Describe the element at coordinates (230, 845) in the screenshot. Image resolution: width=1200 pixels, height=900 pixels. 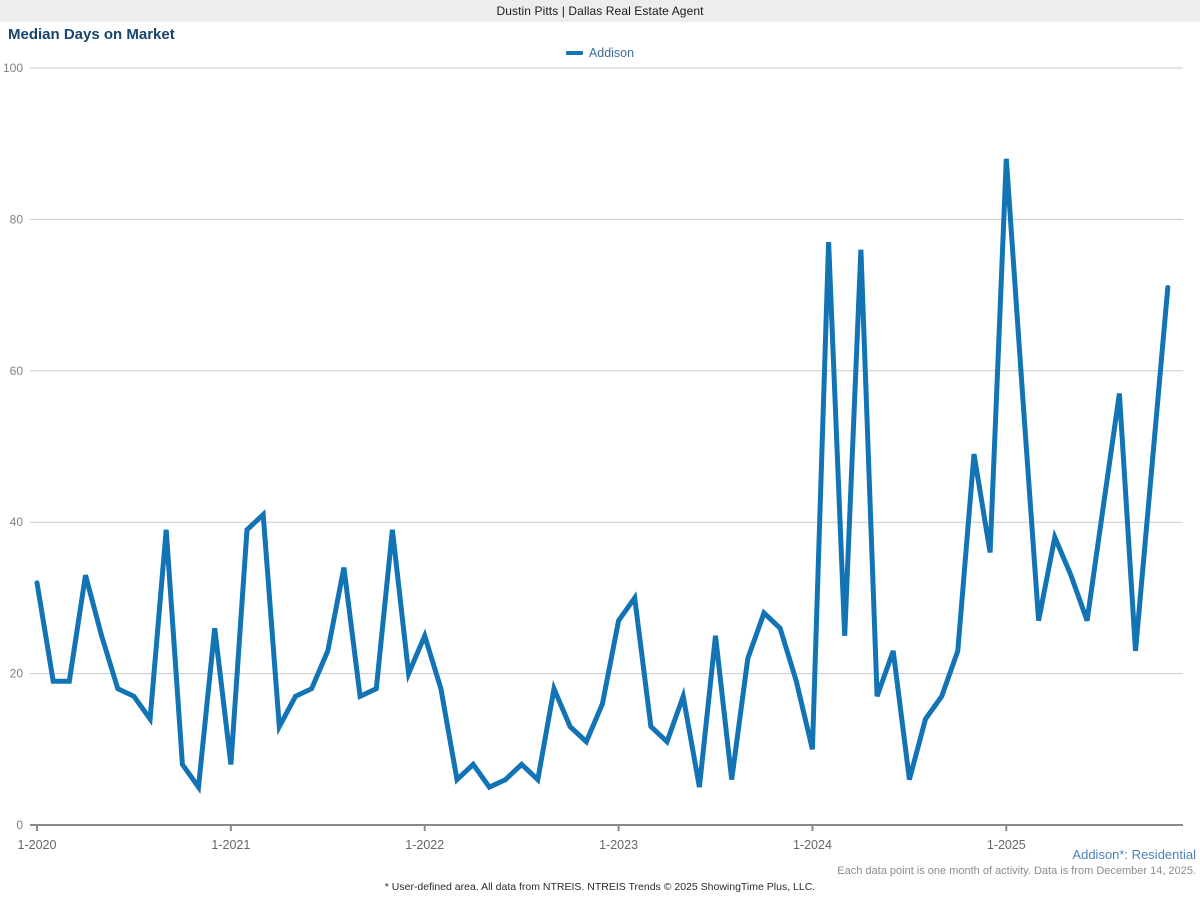
I see `x-tick-label-1-2021: 1-2021` at that location.